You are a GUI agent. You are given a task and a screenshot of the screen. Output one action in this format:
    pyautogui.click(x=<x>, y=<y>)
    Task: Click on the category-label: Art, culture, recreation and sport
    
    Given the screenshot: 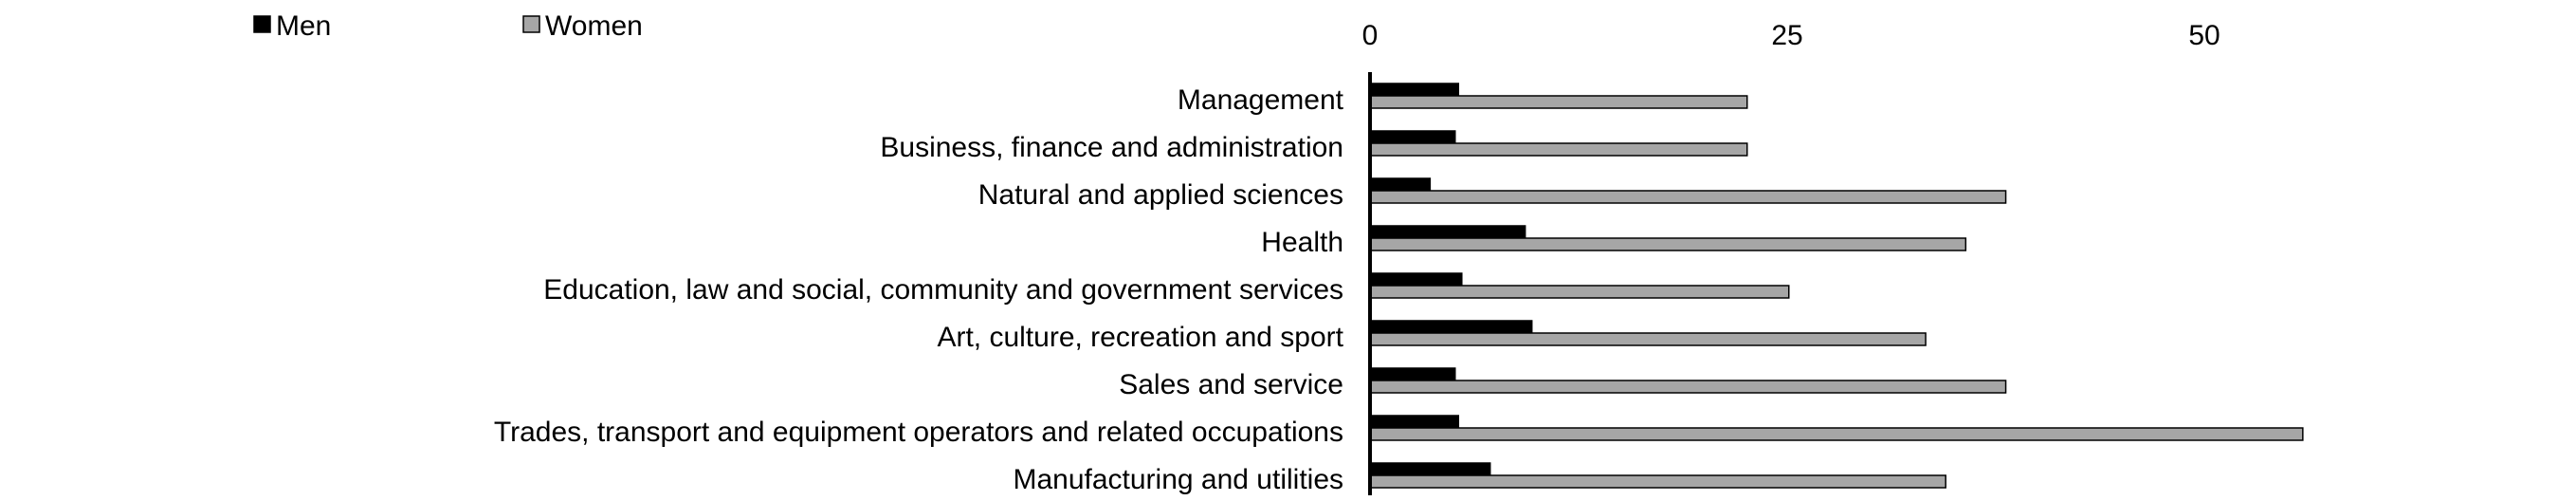 What is the action you would take?
    pyautogui.click(x=1140, y=338)
    